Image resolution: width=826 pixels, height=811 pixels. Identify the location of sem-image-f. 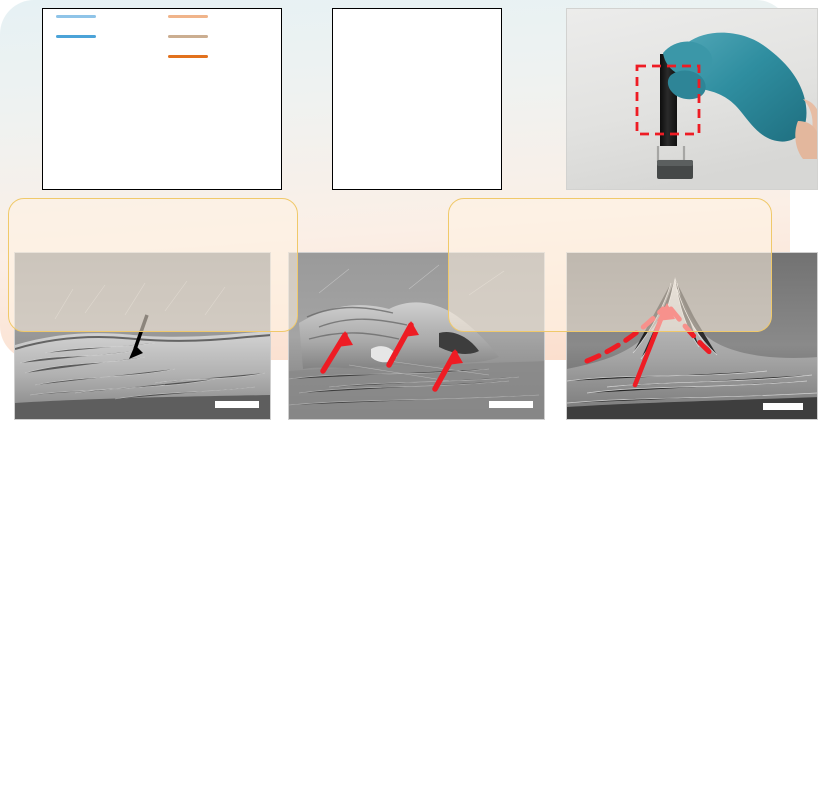
(692, 336).